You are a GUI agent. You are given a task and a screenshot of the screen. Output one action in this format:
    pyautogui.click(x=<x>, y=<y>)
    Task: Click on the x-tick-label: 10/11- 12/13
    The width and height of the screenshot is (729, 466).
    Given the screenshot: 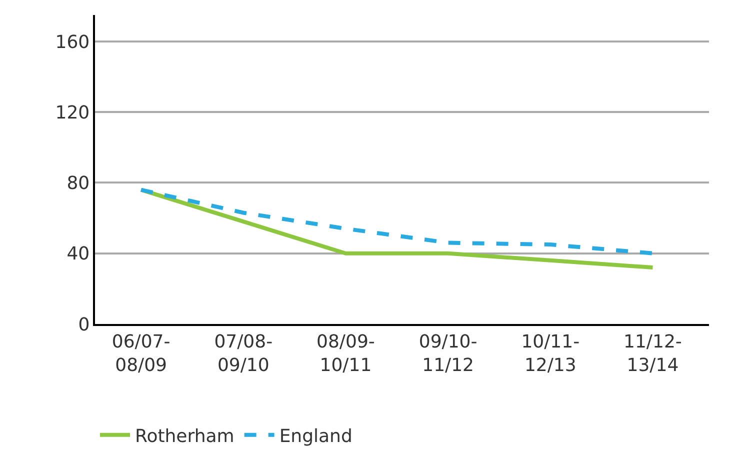 What is the action you would take?
    pyautogui.click(x=550, y=353)
    